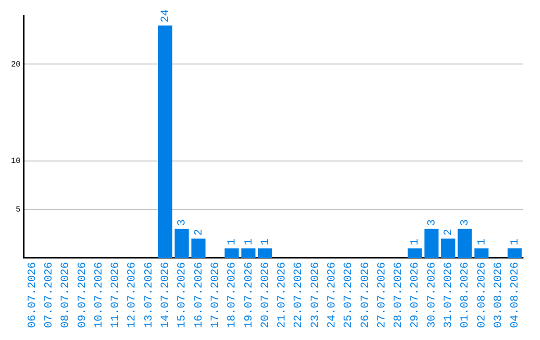  I want to click on x-tick-label: 08.07.2026, so click(66, 295).